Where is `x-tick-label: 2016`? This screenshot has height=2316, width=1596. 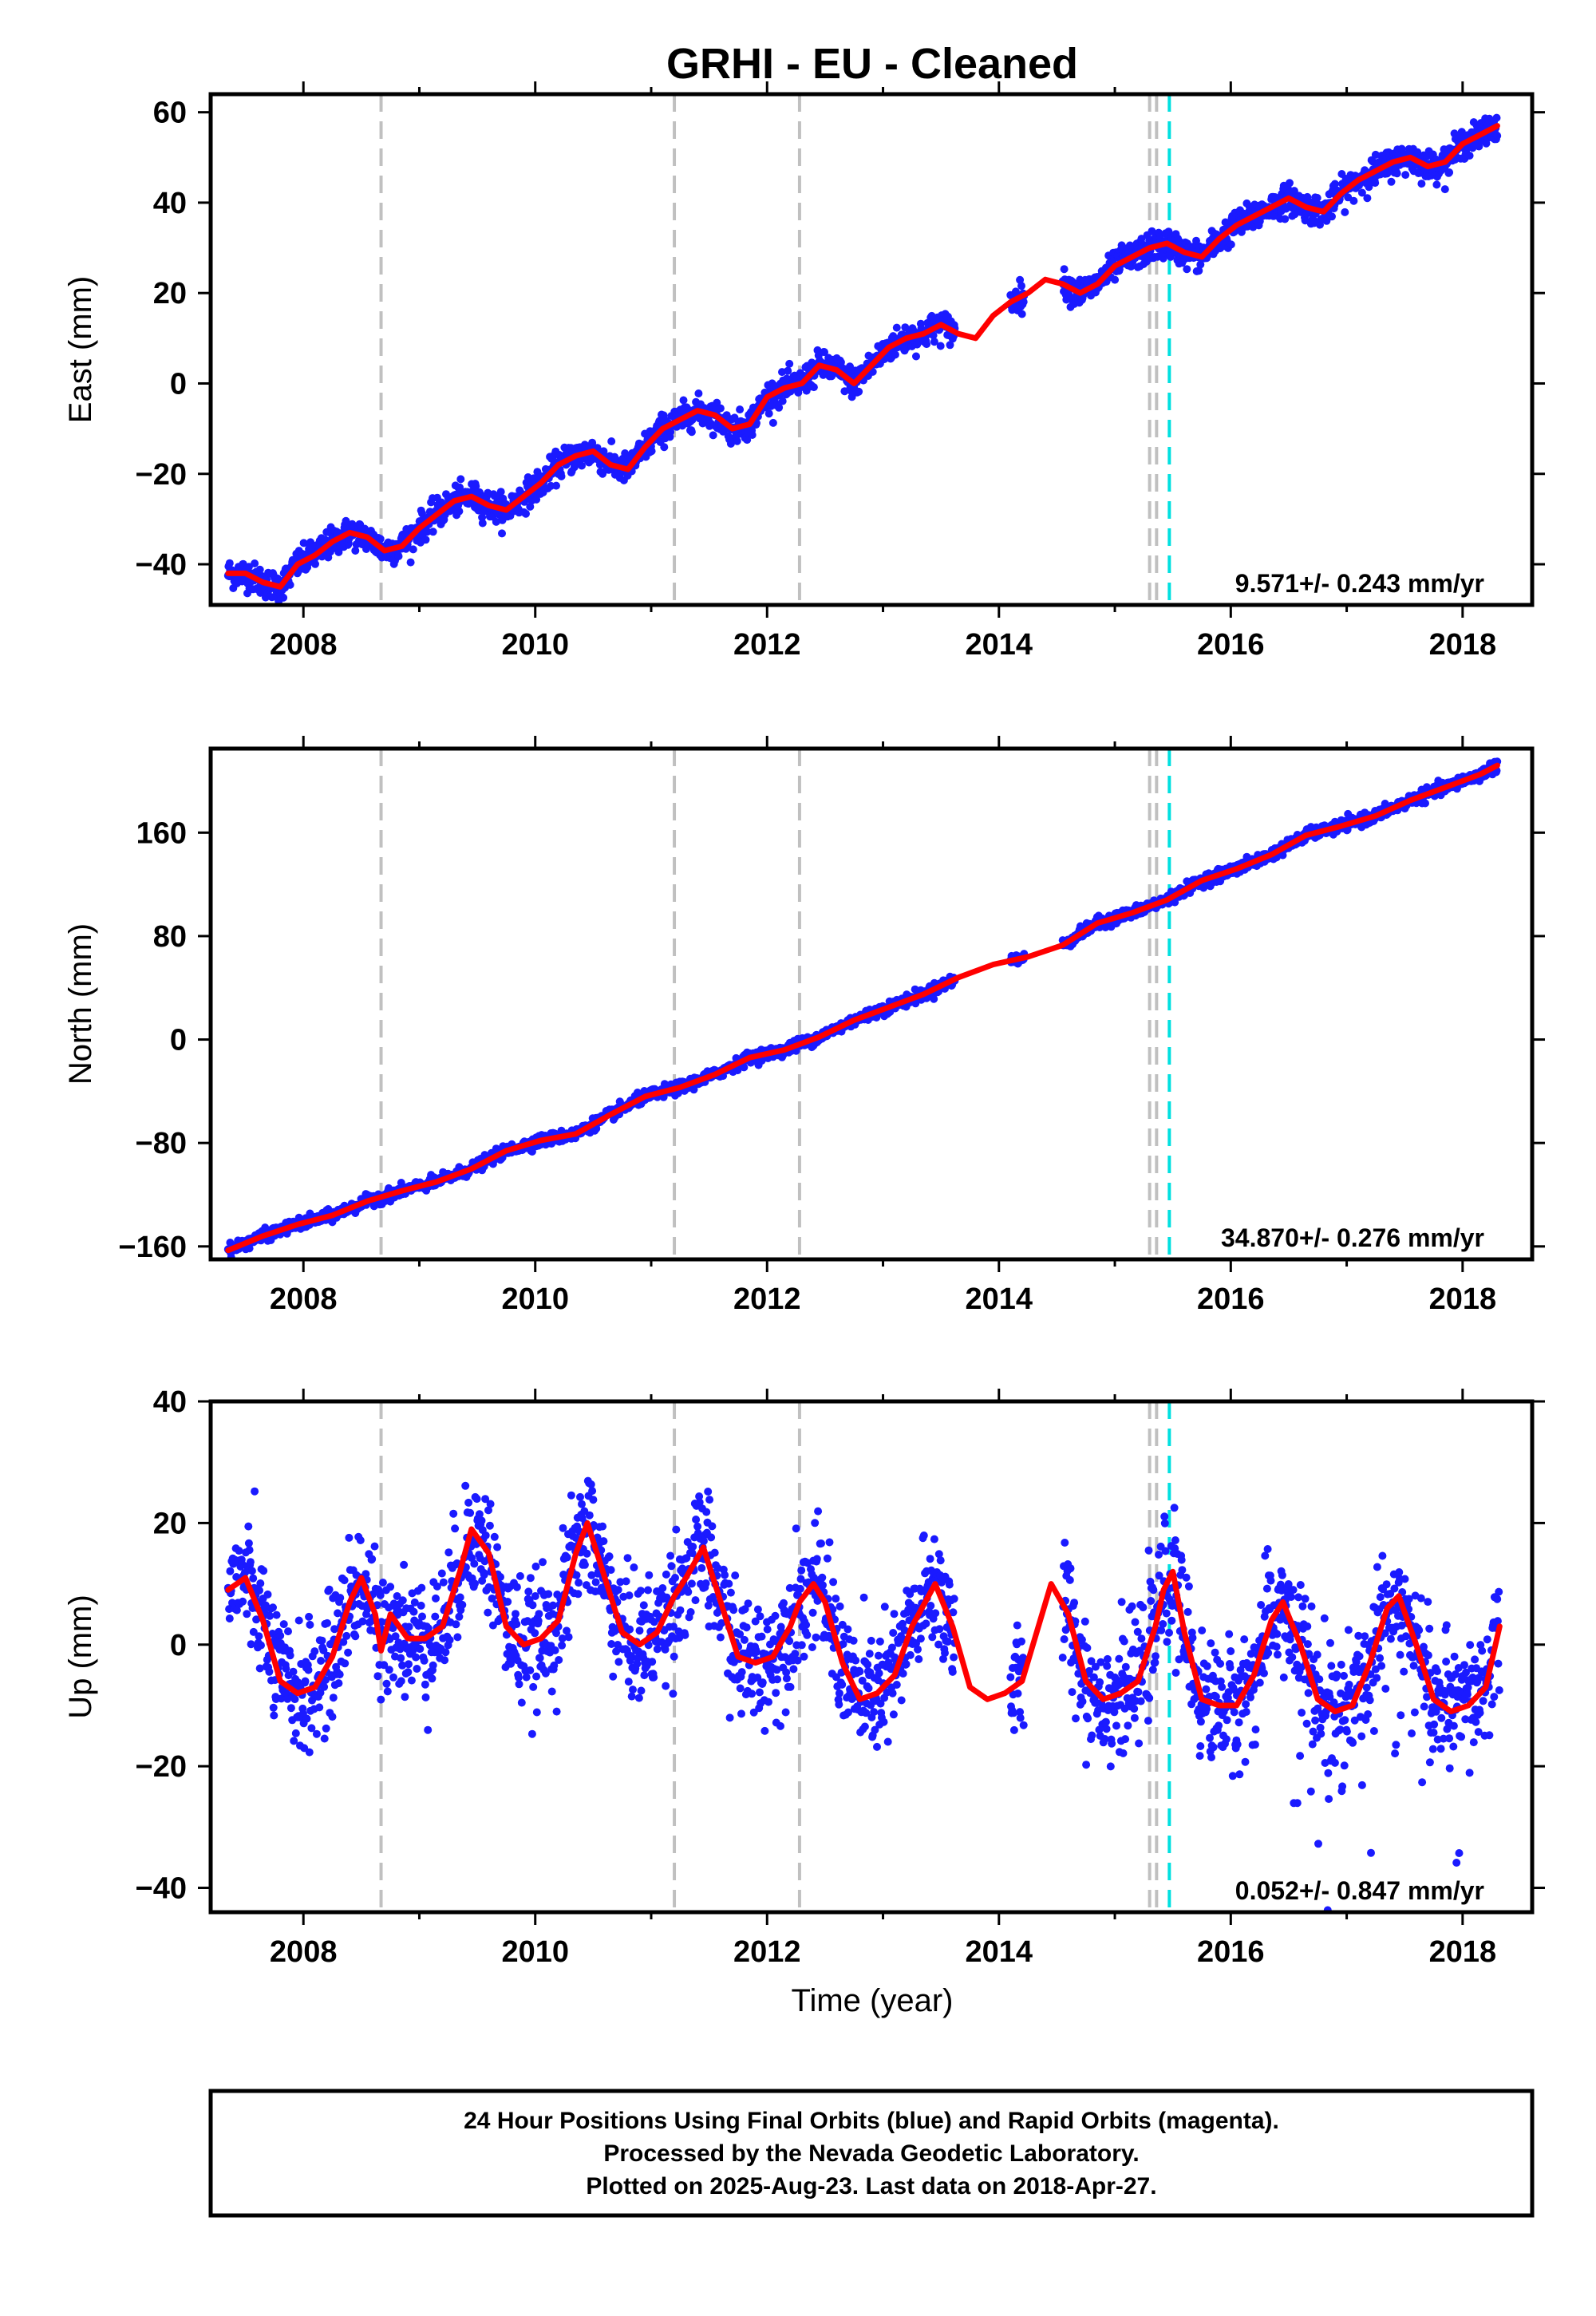 x-tick-label: 2016 is located at coordinates (1231, 1299).